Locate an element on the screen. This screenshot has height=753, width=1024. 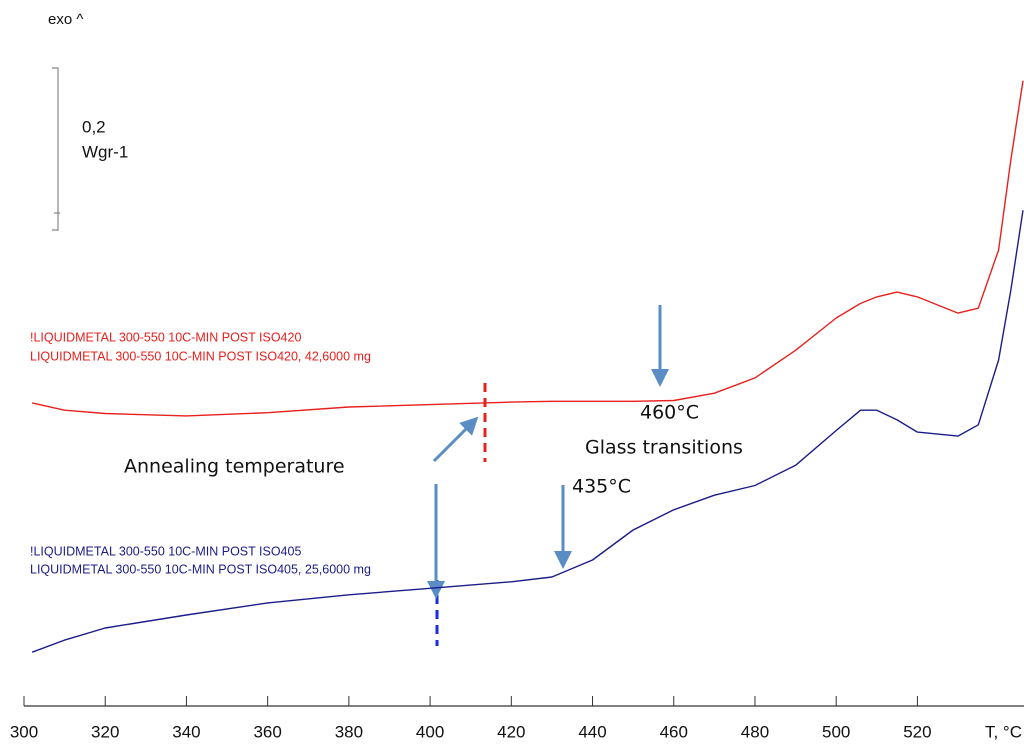
x-tick-label: 460 is located at coordinates (674, 731).